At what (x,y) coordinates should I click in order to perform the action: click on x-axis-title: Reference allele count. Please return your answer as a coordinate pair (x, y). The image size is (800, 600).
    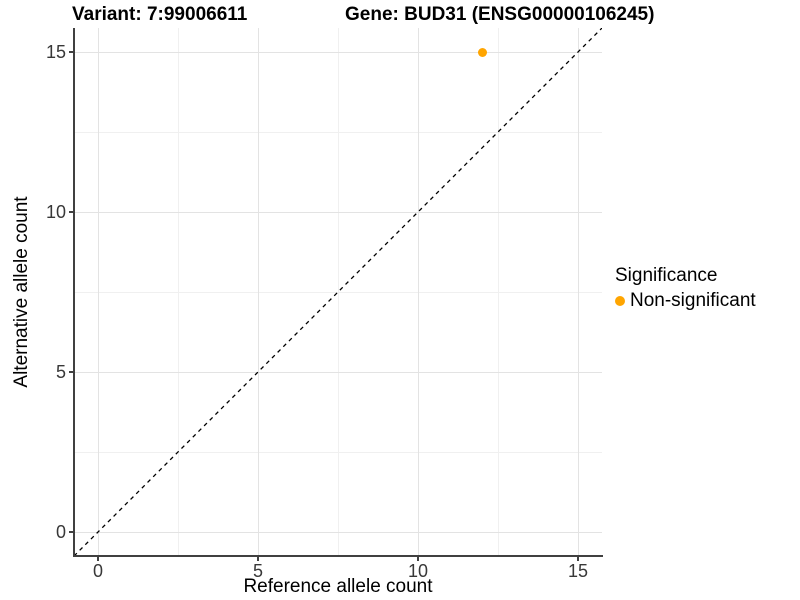
    Looking at the image, I should click on (338, 586).